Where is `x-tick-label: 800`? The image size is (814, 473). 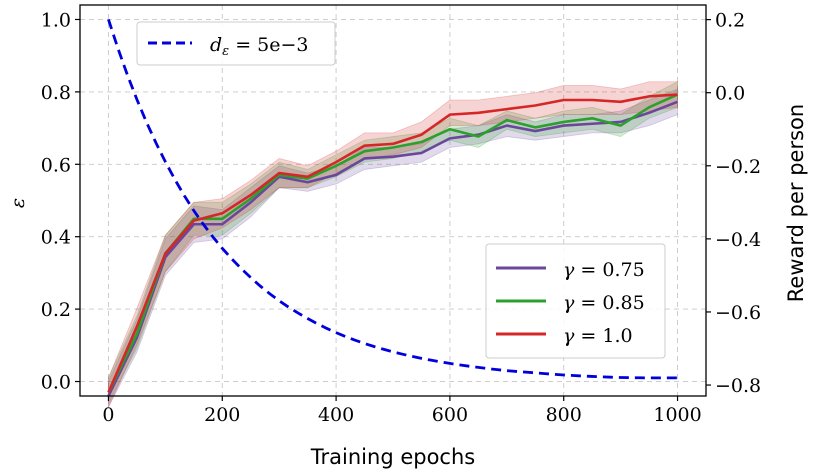
x-tick-label: 800 is located at coordinates (564, 415).